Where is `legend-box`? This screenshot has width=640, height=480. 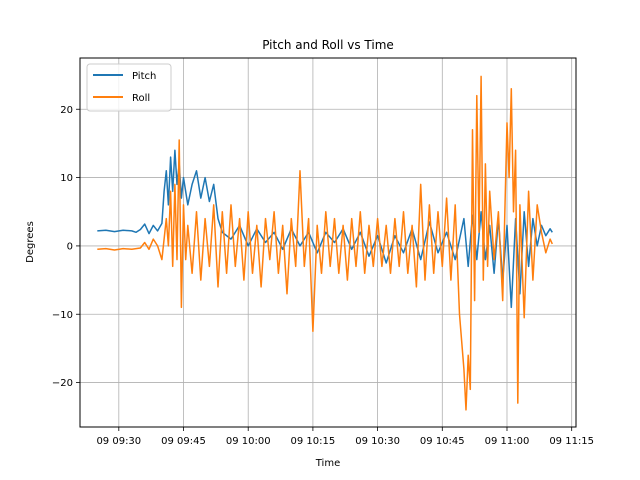 legend-box is located at coordinates (129, 87).